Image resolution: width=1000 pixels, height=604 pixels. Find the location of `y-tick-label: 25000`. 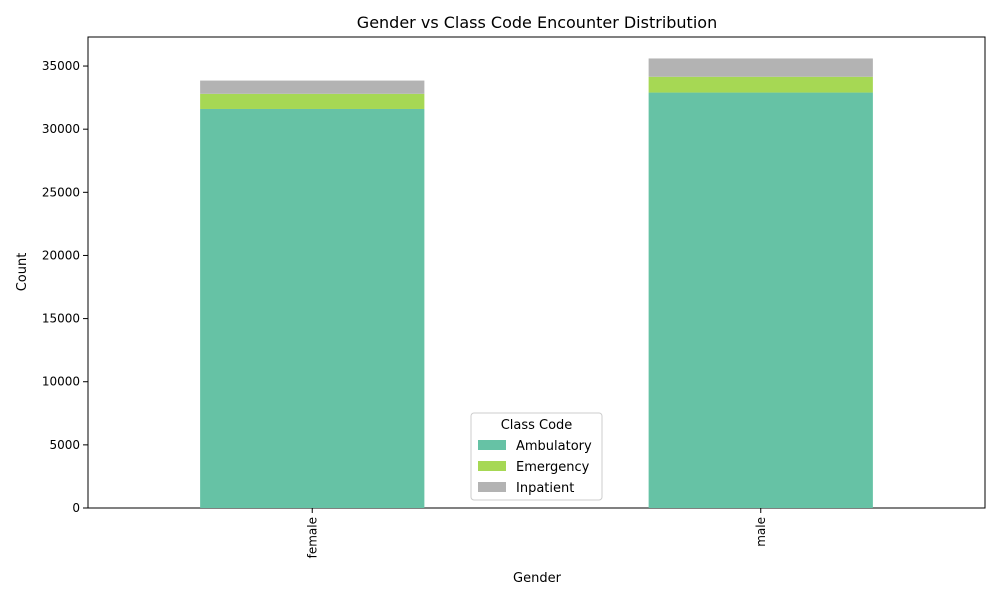

y-tick-label: 25000 is located at coordinates (61, 192).